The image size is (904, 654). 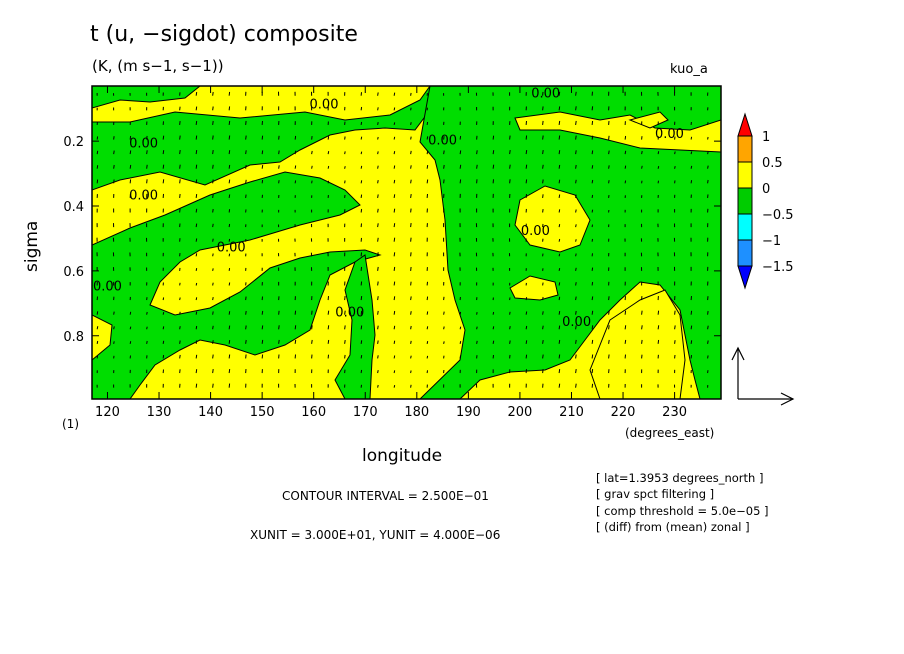 What do you see at coordinates (771, 241) in the screenshot?
I see `colorbar-label: −1` at bounding box center [771, 241].